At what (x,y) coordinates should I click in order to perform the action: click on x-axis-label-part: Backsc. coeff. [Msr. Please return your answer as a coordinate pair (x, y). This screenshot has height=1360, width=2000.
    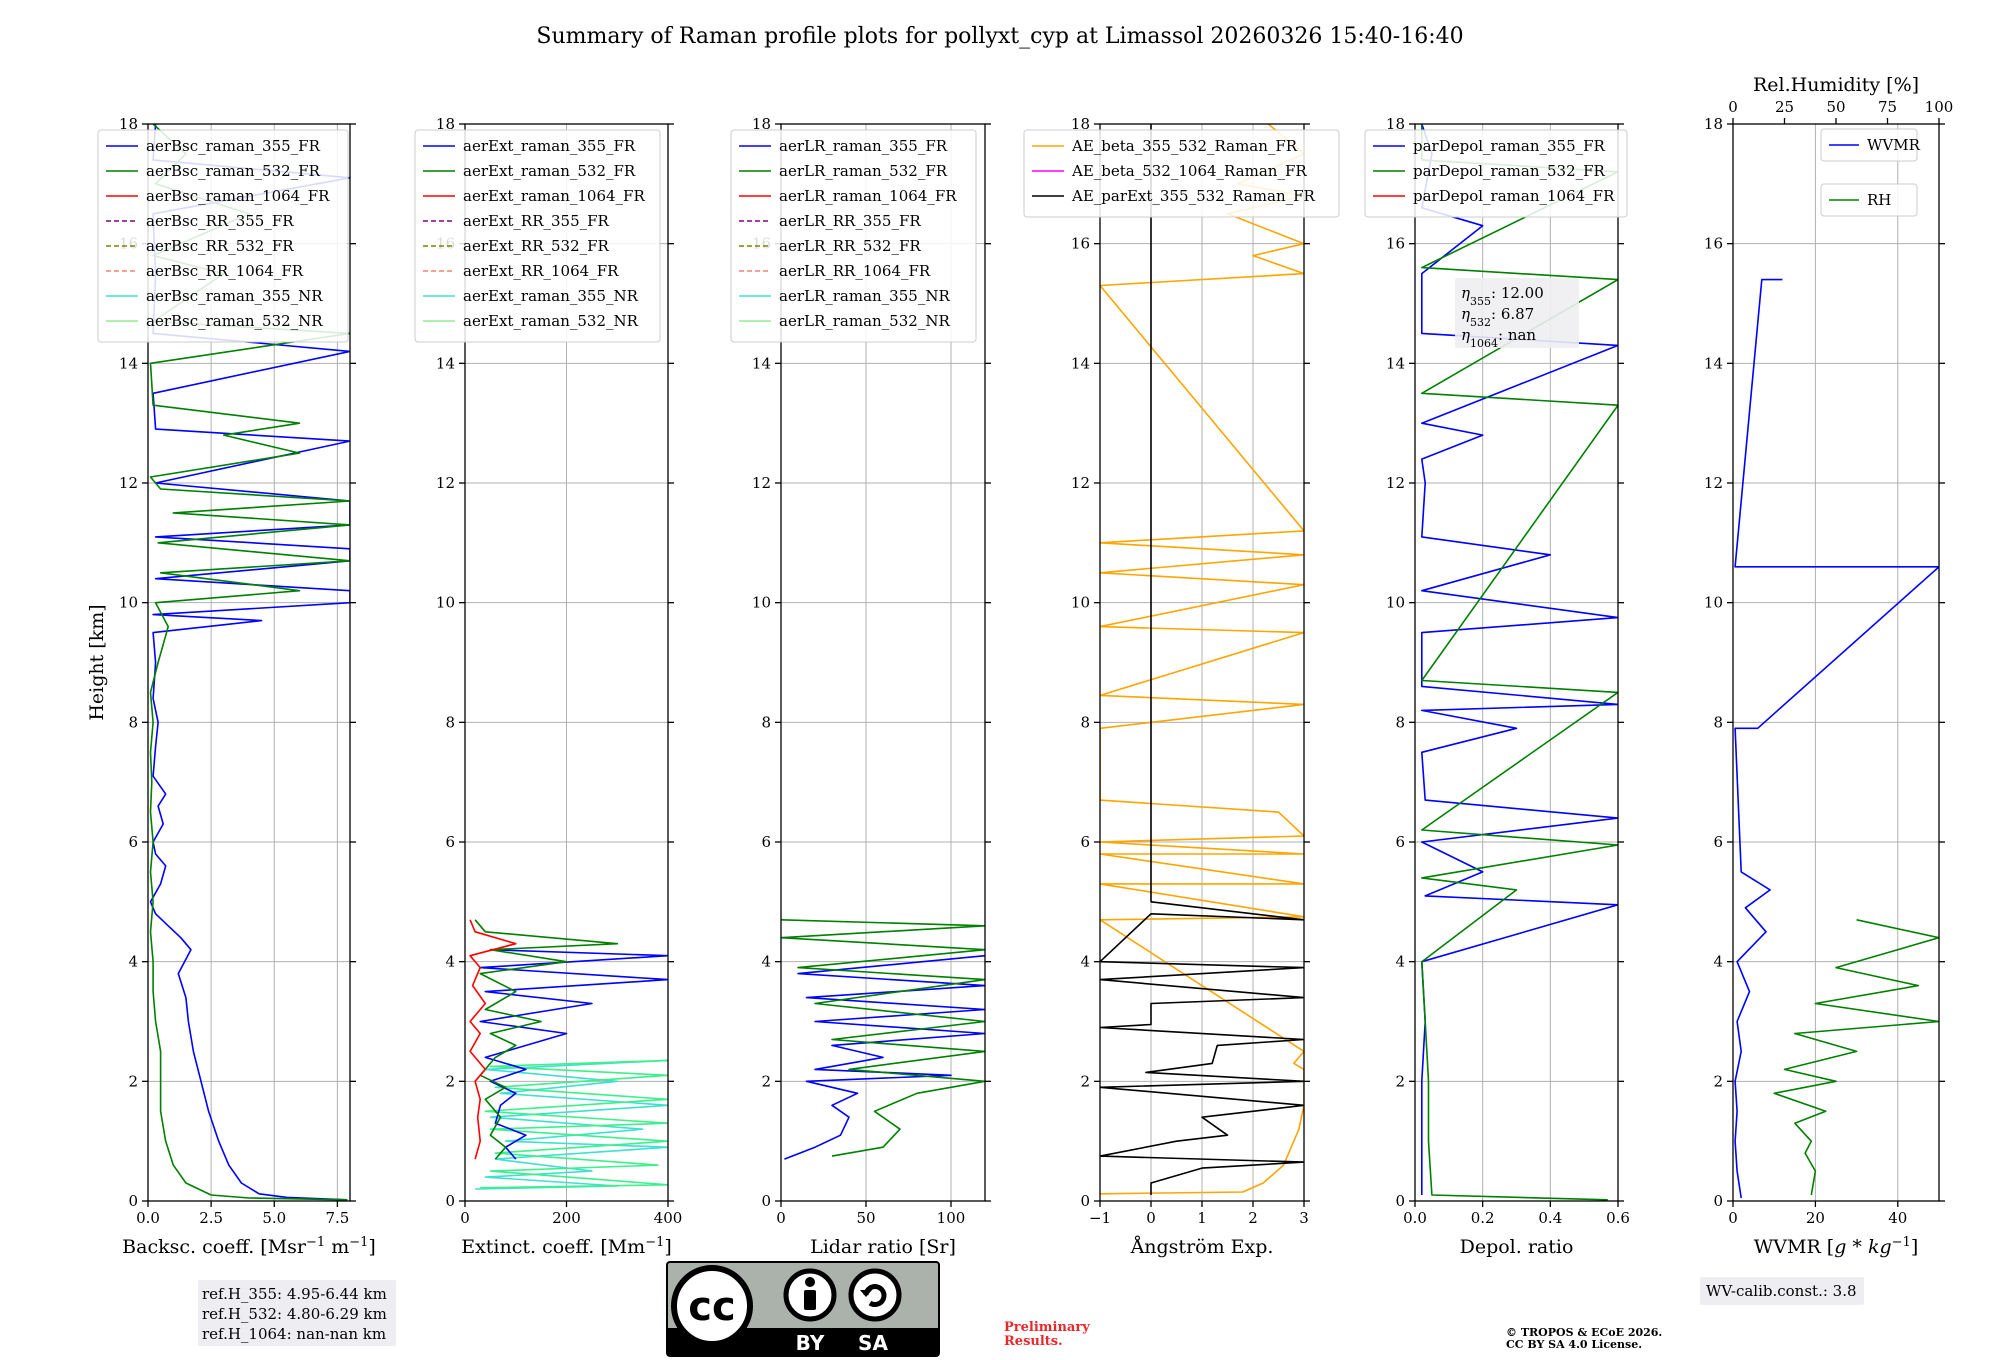
    Looking at the image, I should click on (214, 1247).